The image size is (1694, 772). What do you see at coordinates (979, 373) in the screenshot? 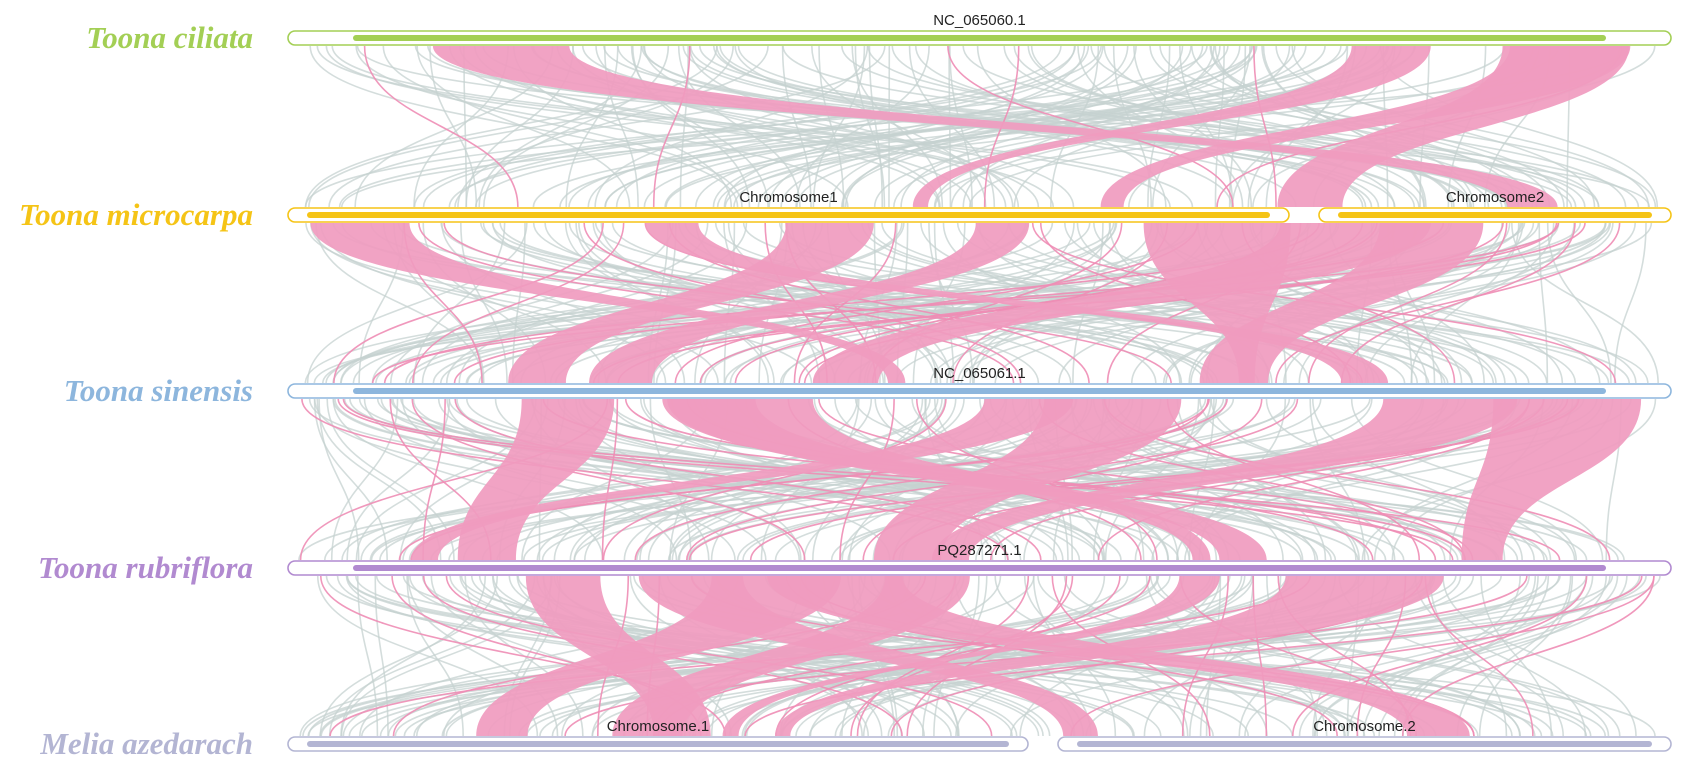
I see `chromosome-label: NC_065061.1` at bounding box center [979, 373].